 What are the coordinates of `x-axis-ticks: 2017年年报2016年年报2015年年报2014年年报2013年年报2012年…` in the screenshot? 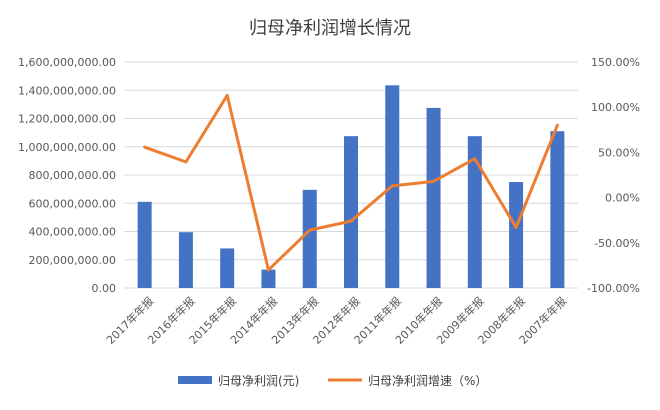 It's located at (336, 320).